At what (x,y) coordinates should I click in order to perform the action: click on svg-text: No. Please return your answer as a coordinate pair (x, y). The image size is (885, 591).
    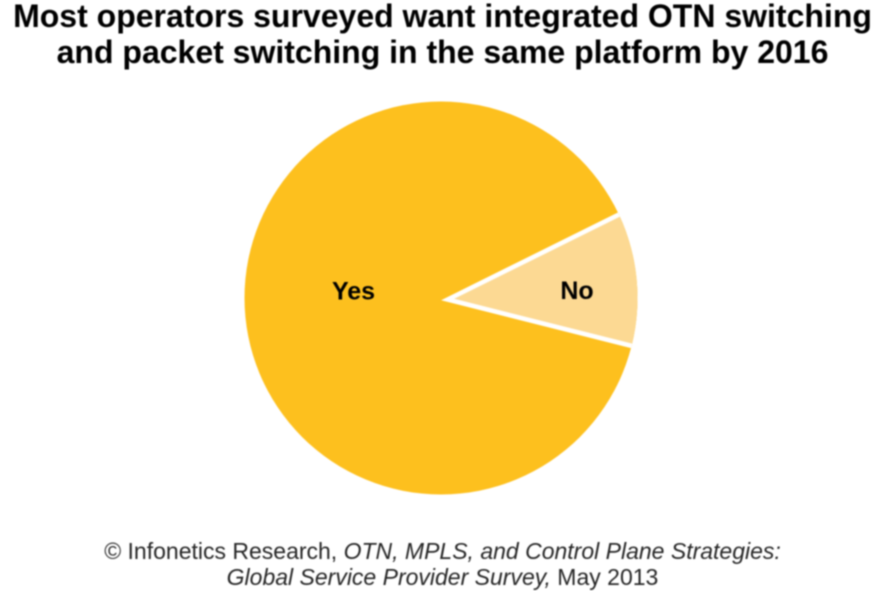
    Looking at the image, I should click on (576, 291).